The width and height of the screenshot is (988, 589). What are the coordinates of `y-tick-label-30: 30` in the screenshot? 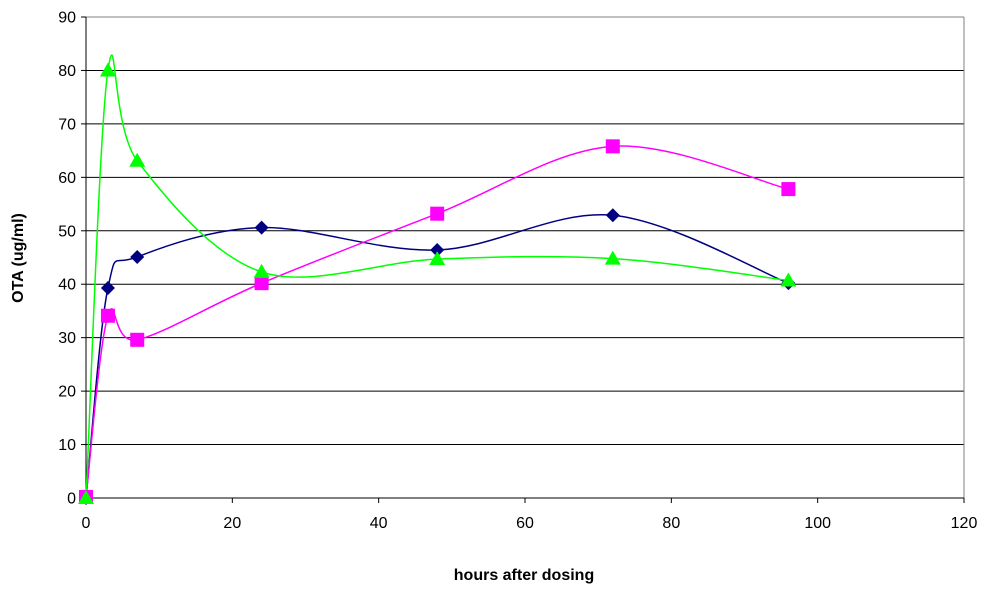 It's located at (67, 338).